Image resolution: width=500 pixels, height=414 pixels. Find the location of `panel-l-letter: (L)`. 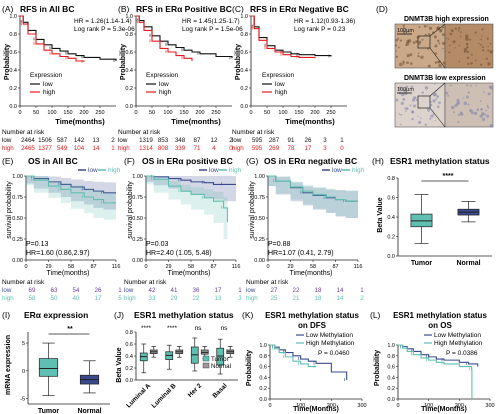

panel-l-letter: (L) is located at coordinates (375, 315).